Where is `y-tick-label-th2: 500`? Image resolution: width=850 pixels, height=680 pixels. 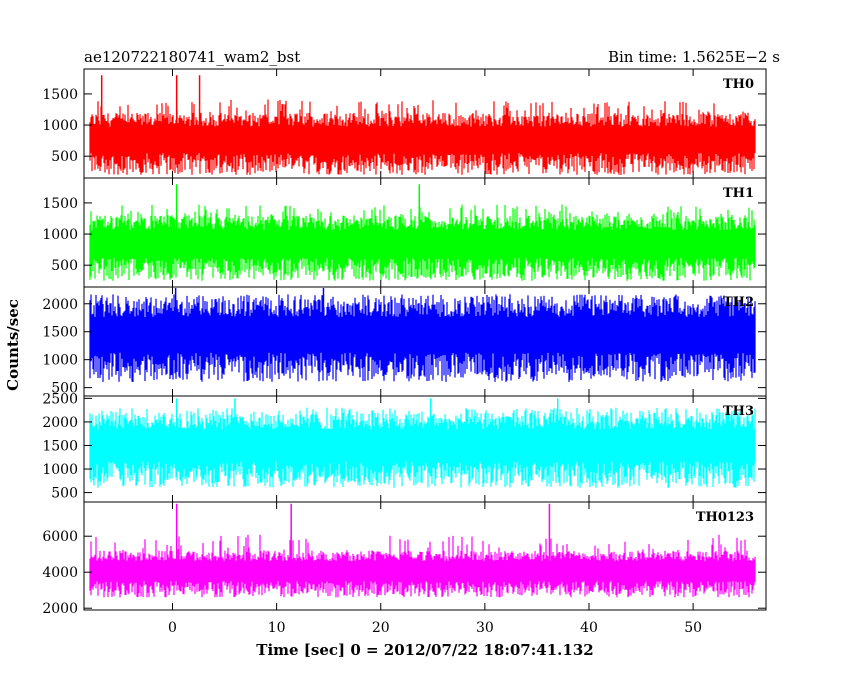 y-tick-label-th2: 500 is located at coordinates (64, 389).